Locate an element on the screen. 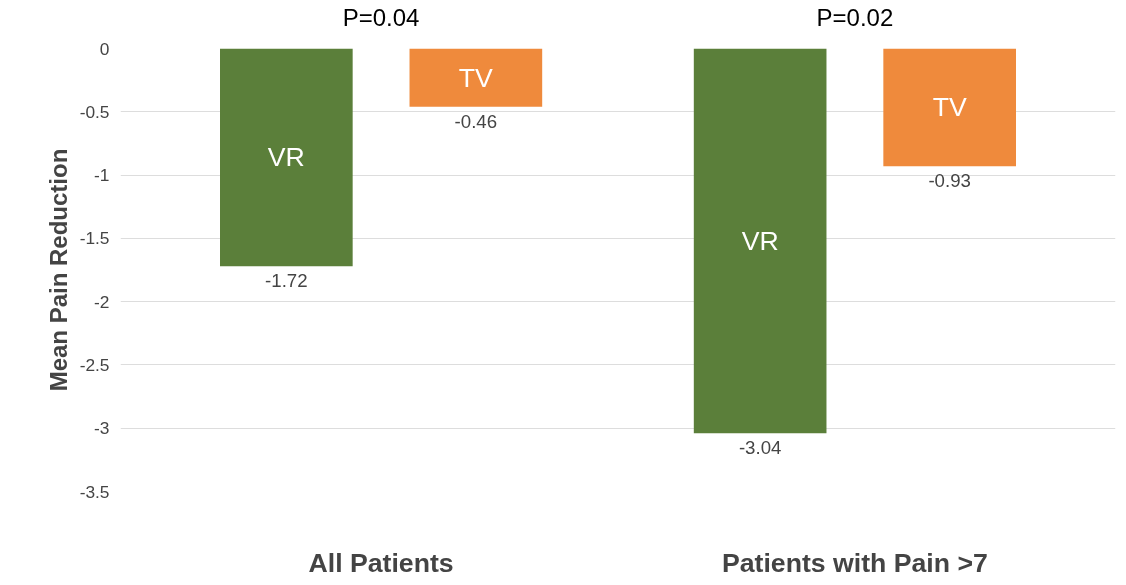 The image size is (1126, 585). series-label: TV is located at coordinates (476, 77).